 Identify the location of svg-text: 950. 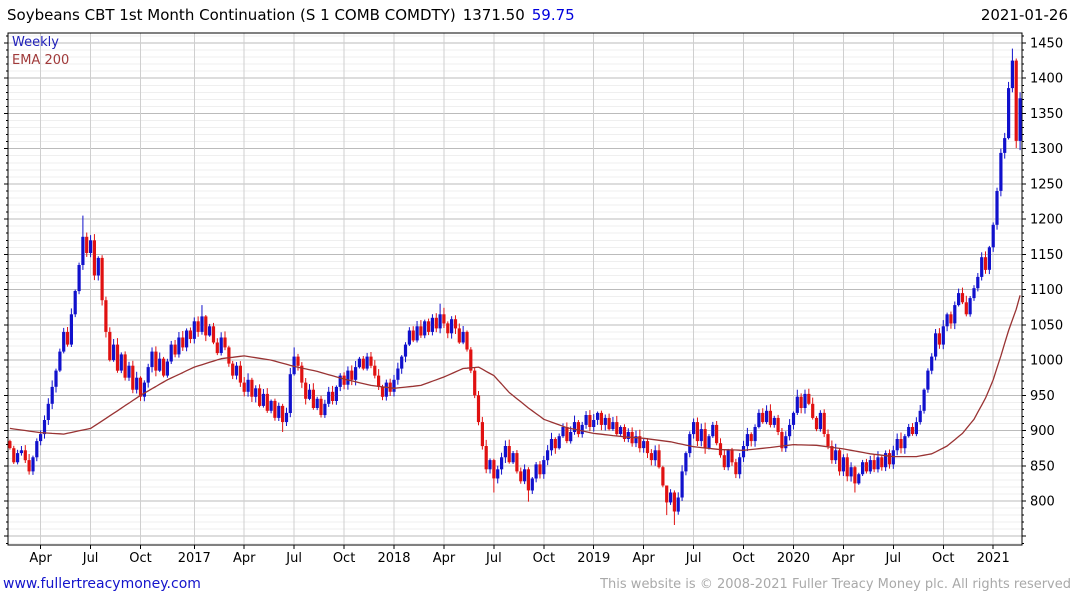
(1042, 396).